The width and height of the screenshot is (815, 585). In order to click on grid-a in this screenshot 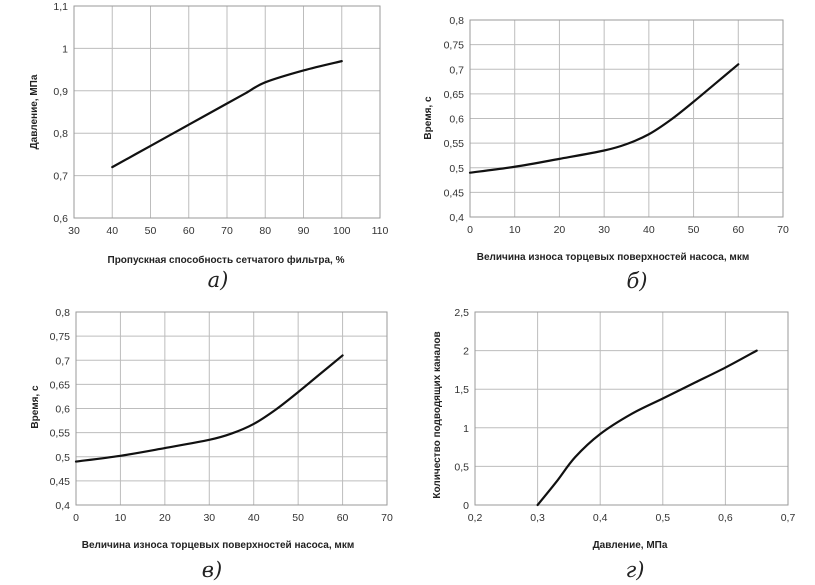, I will do `click(227, 112)`.